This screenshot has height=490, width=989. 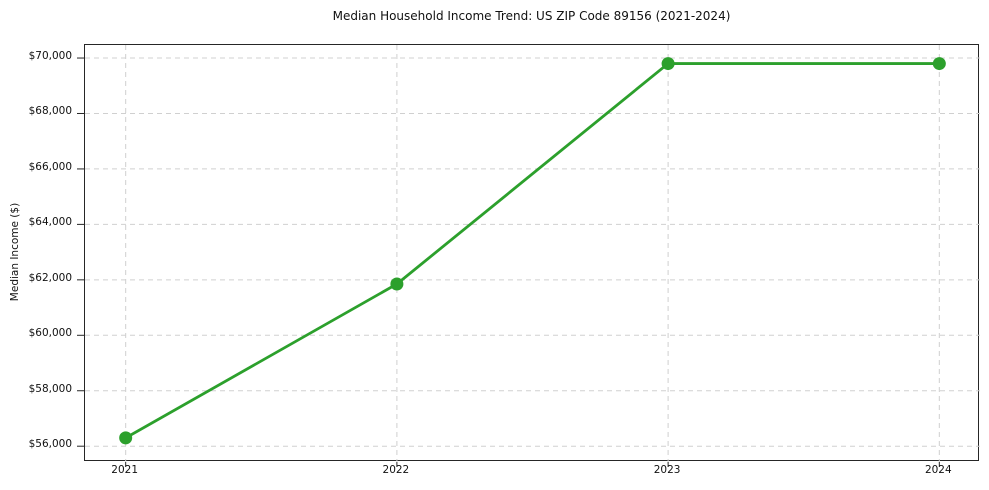 I want to click on y-tick-label: $60,000, so click(x=50, y=333).